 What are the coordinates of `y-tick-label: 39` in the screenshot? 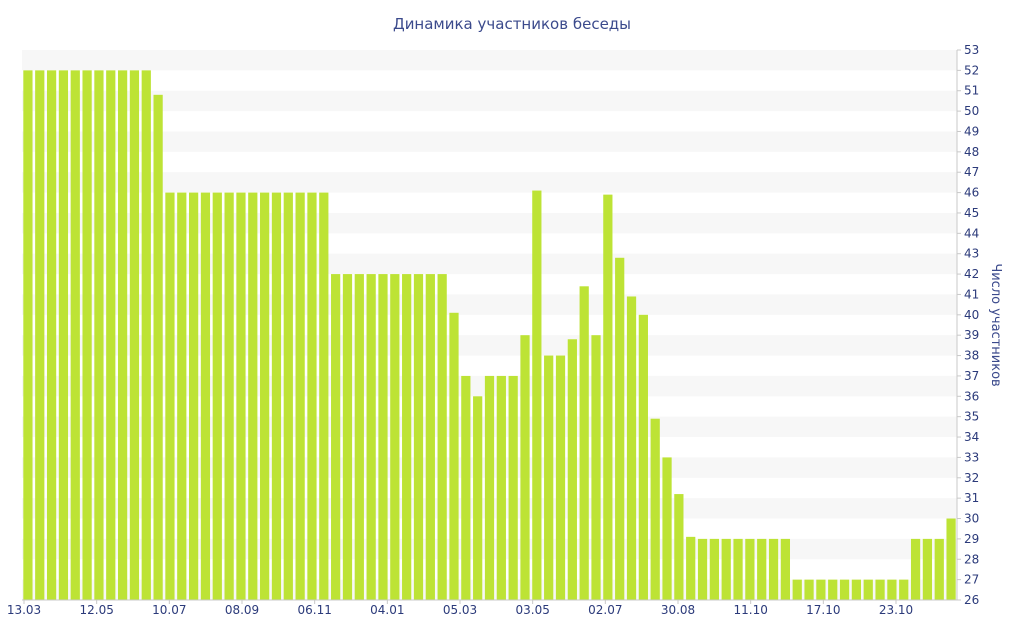 It's located at (971, 335).